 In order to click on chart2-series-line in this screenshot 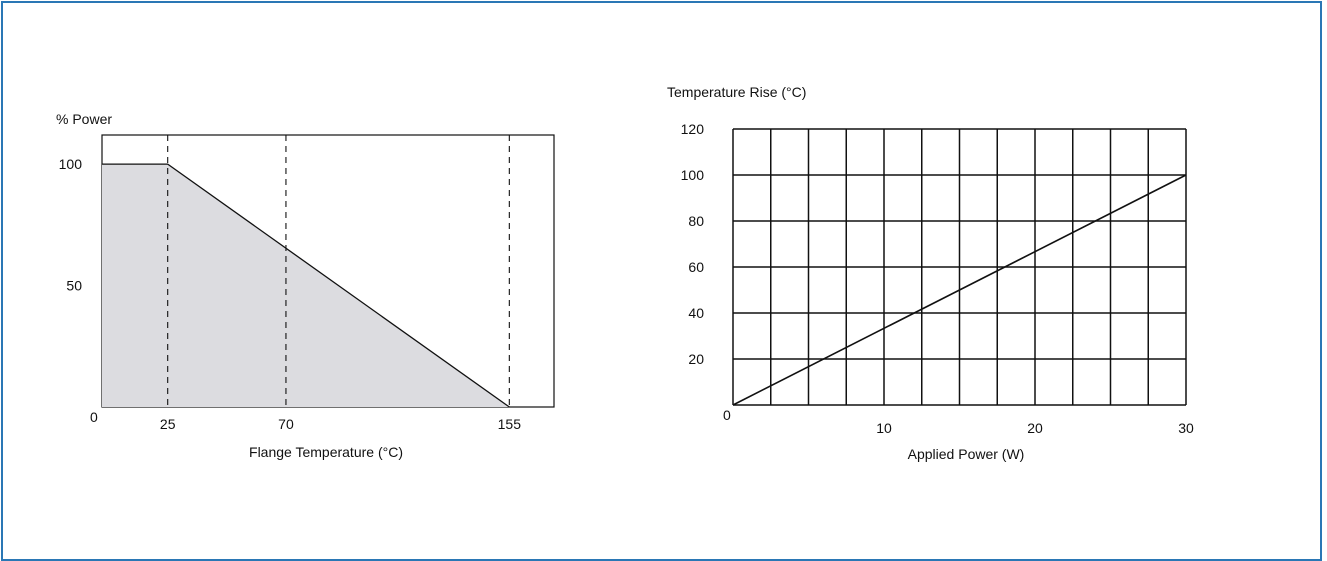, I will do `click(959, 290)`.